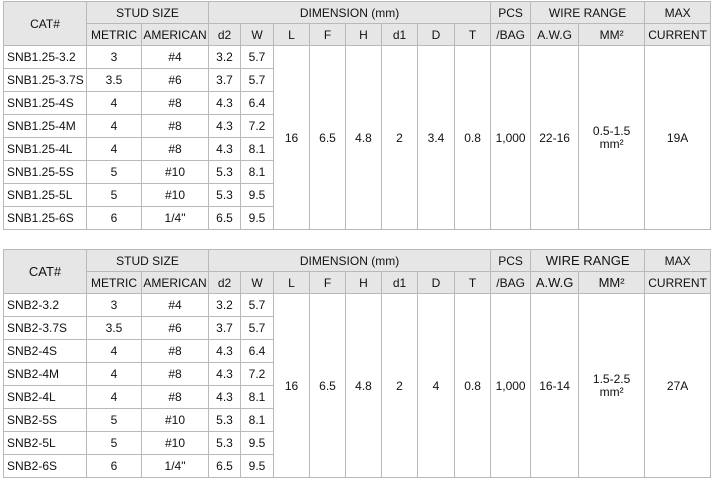 The image size is (713, 479). What do you see at coordinates (45, 443) in the screenshot?
I see `cat-number: SNB2-5L` at bounding box center [45, 443].